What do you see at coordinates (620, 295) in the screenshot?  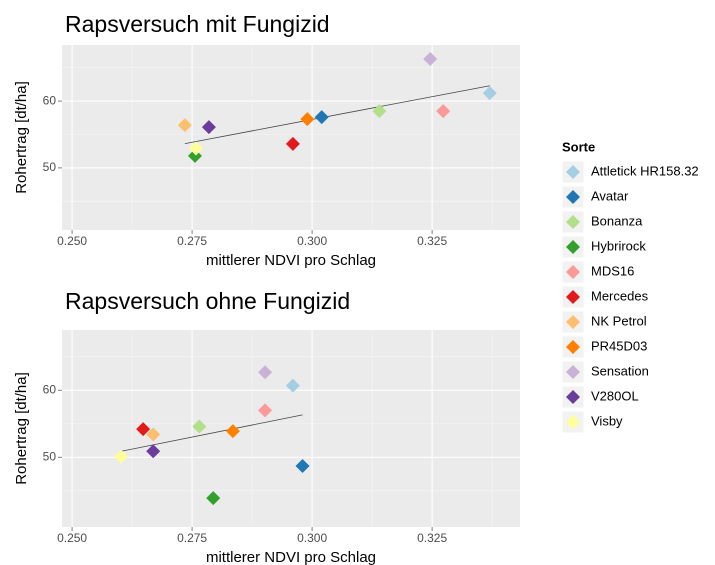 I see `legend-label: Mercedes` at bounding box center [620, 295].